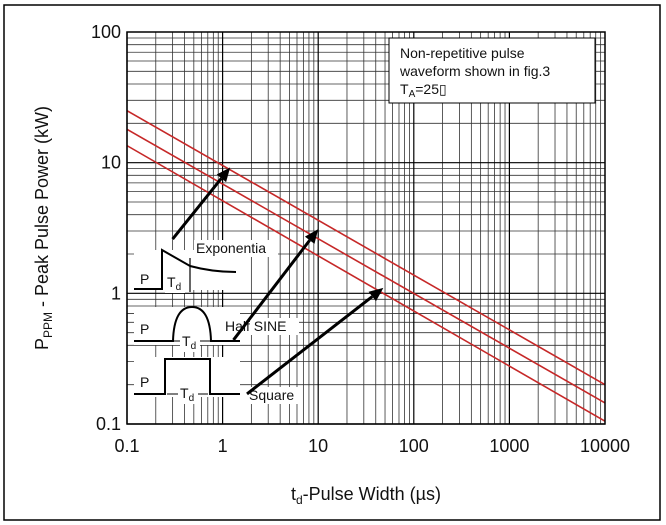  Describe the element at coordinates (372, 446) in the screenshot. I see `x-tick-labels: 0.1 1 10 100 1000 10000` at that location.